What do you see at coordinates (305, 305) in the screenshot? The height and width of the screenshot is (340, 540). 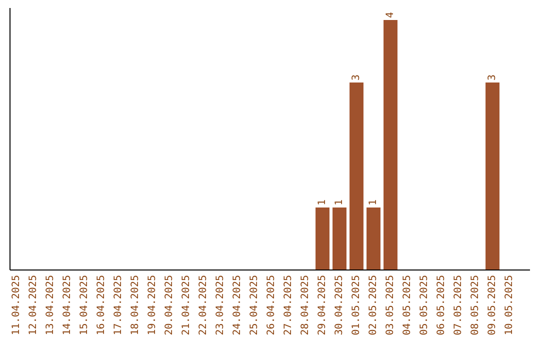 I see `x-tick-label: 28.04.2025` at bounding box center [305, 305].